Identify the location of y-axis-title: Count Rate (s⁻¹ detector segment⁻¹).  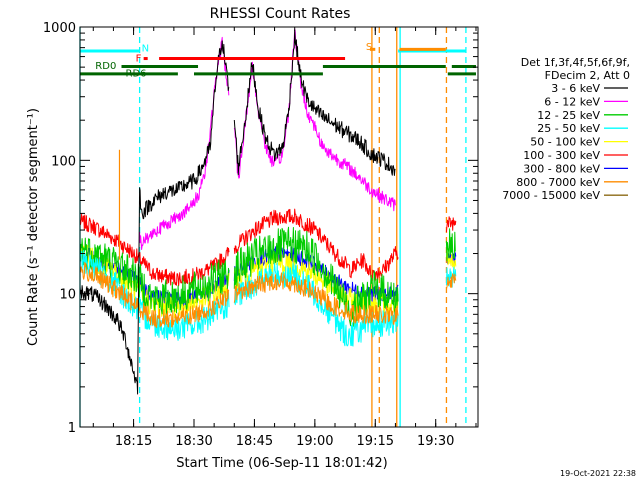
(33, 227).